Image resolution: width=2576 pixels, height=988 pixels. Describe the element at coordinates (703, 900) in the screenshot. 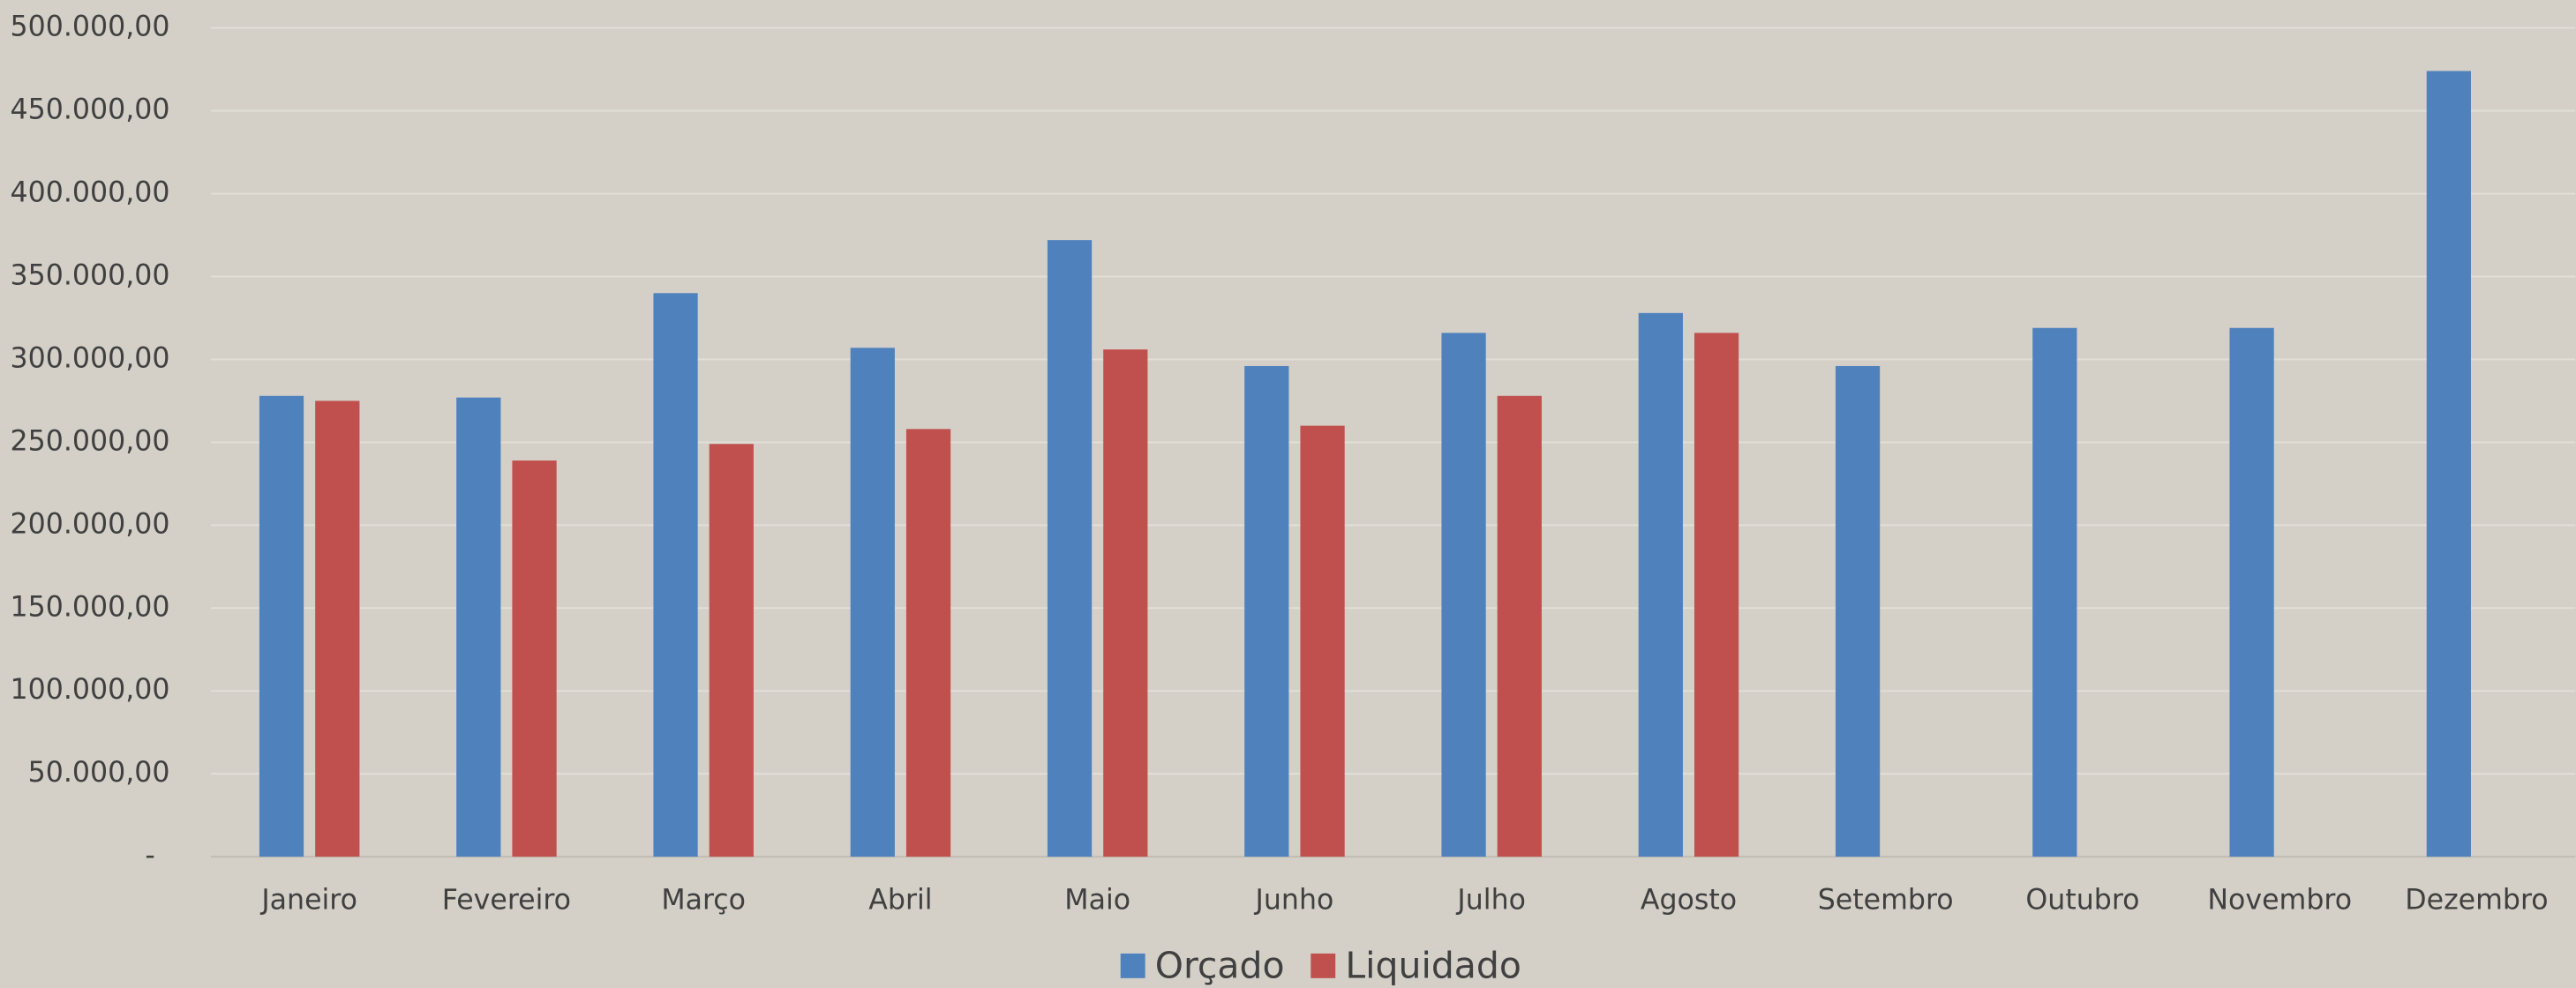

I see `x-tick-label: Março` at that location.